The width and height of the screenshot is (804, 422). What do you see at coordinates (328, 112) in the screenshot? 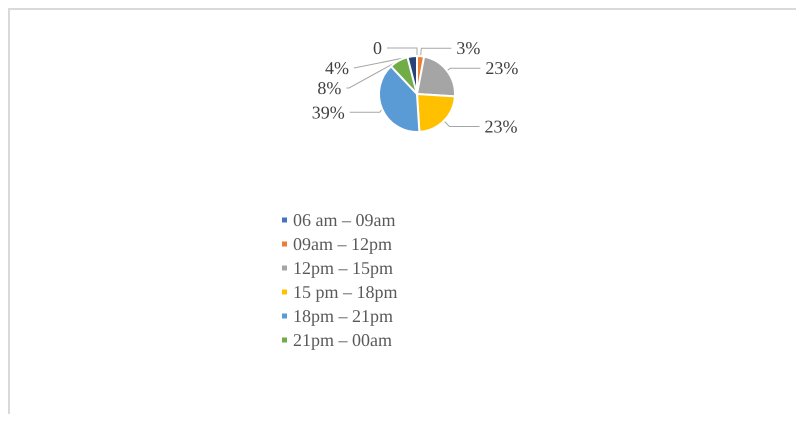
I see `data-label: 39%` at bounding box center [328, 112].